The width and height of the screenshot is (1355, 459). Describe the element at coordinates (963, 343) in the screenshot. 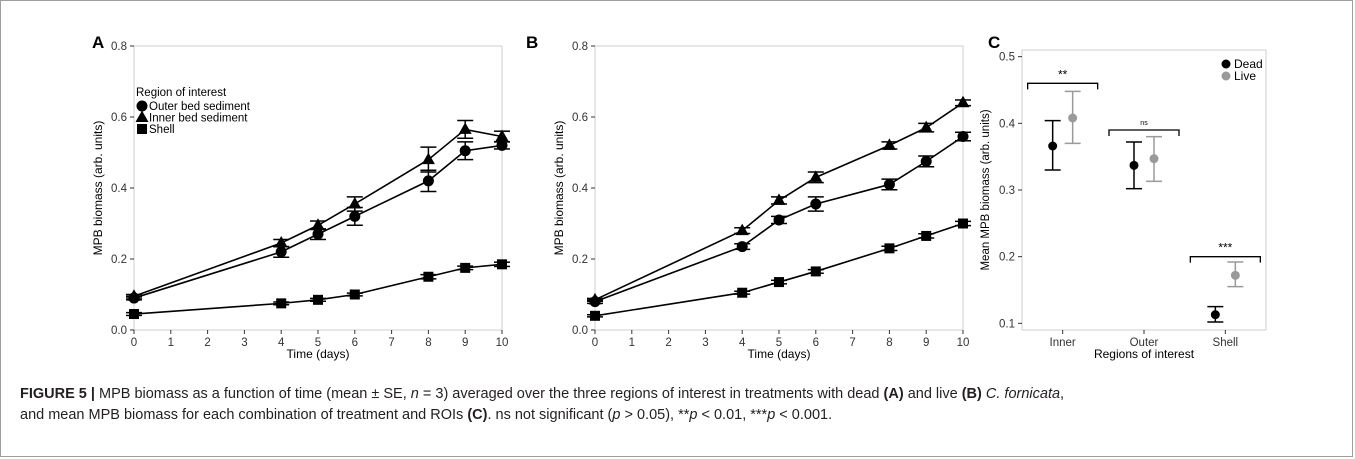

I see `x-tick-label: 10` at that location.